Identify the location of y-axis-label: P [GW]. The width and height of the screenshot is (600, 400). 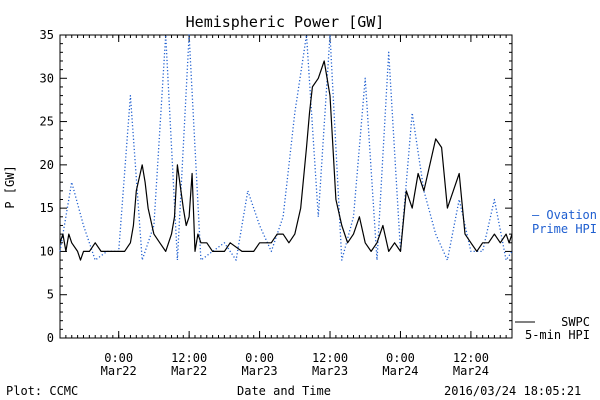
(10, 186).